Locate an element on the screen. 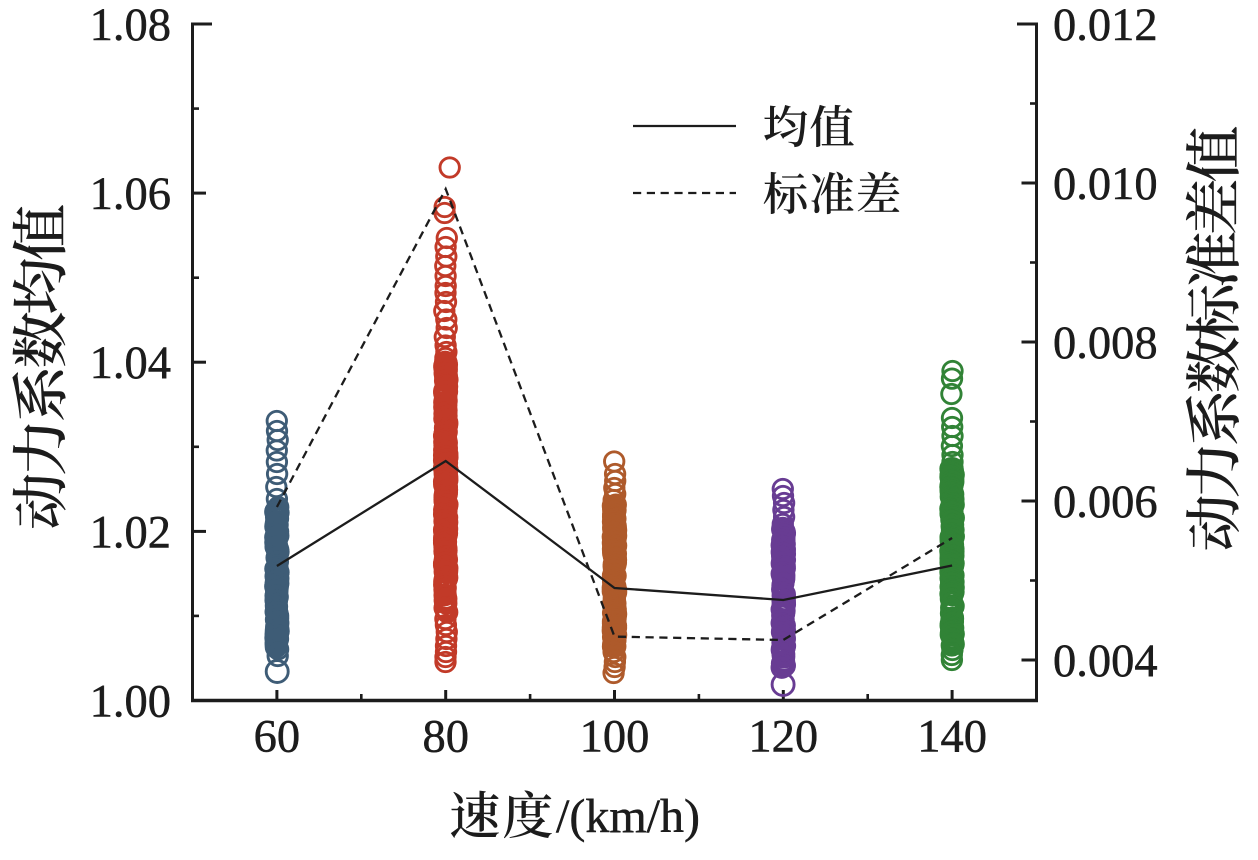  svg-text: 1.02 is located at coordinates (130, 532).